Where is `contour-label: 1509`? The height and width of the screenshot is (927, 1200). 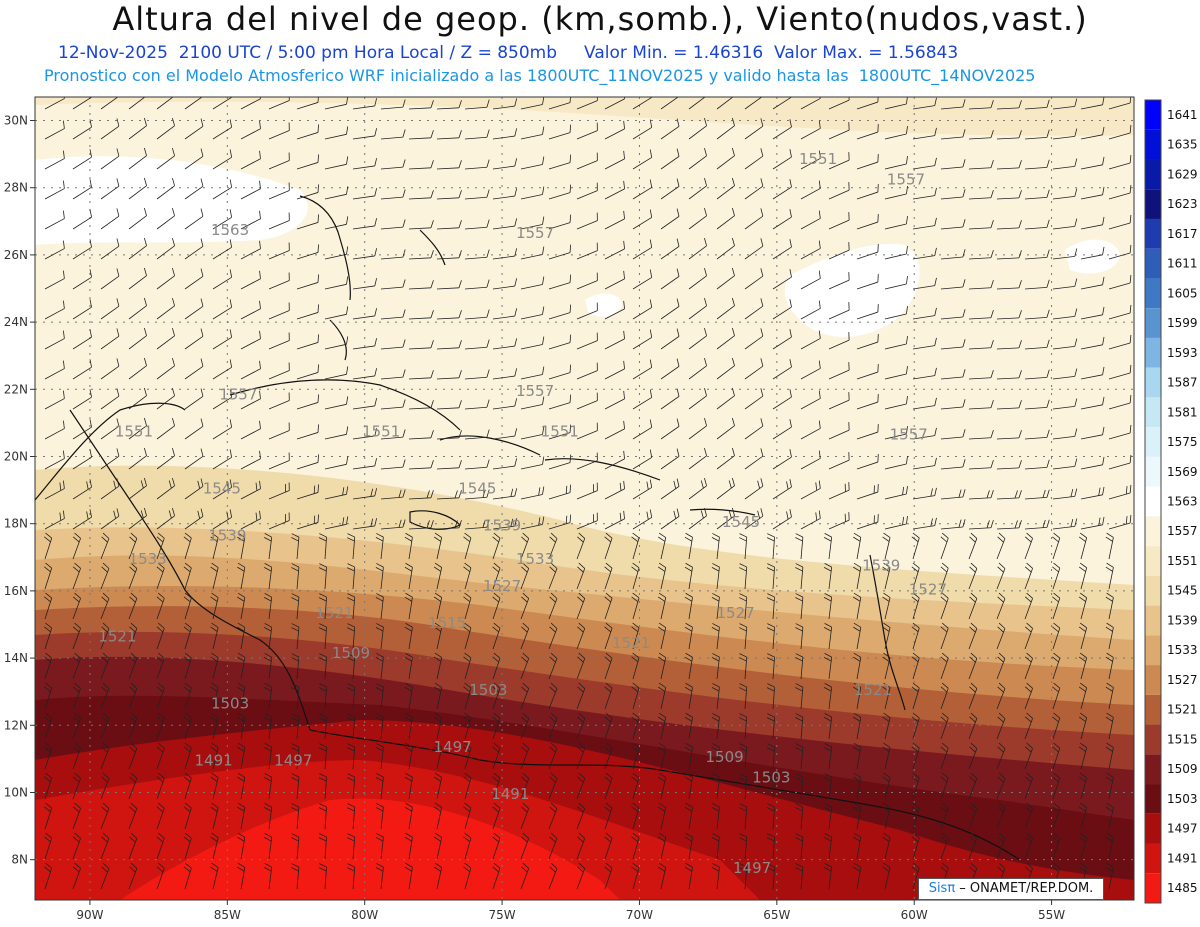
contour-label: 1509 is located at coordinates (351, 653).